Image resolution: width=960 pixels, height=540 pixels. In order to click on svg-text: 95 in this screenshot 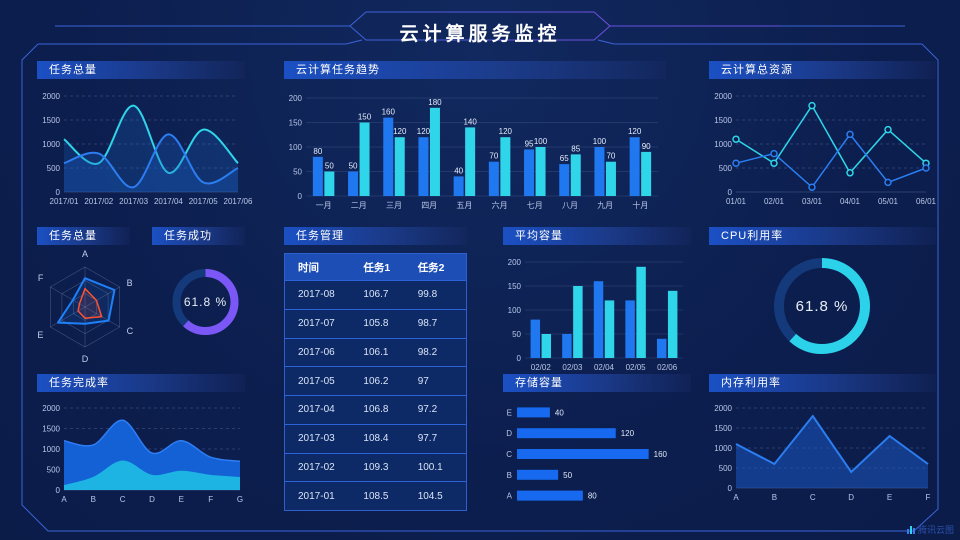, I will do `click(529, 143)`.